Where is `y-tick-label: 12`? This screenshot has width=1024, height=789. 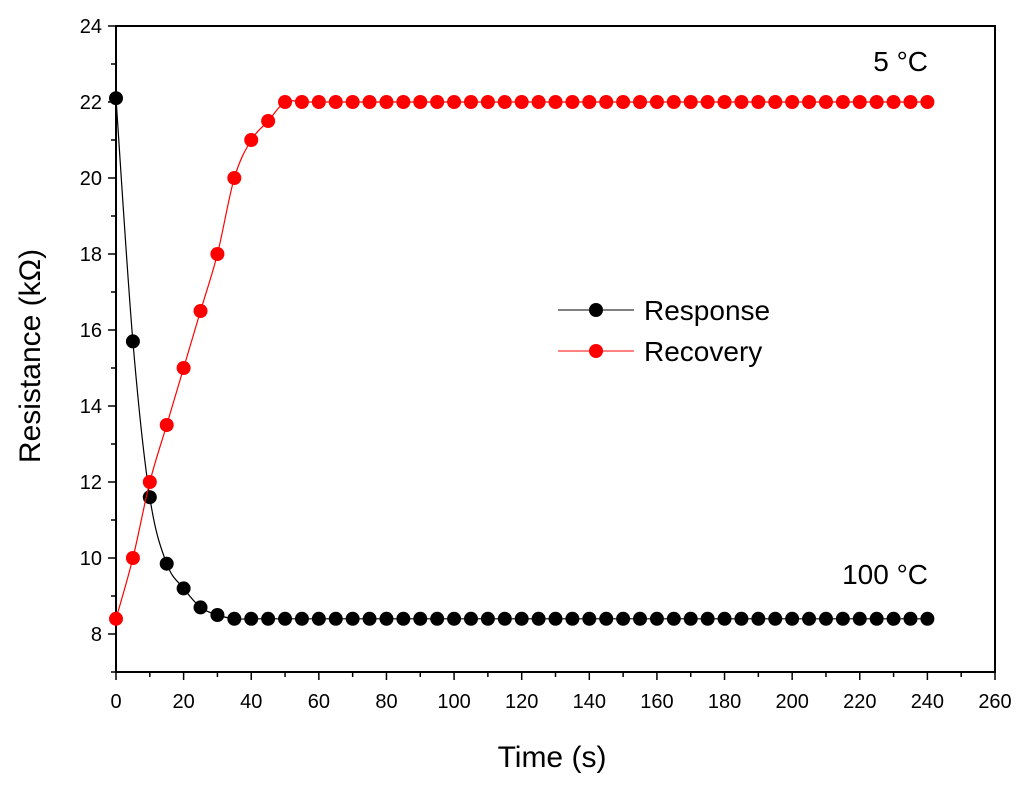 y-tick-label: 12 is located at coordinates (91, 483).